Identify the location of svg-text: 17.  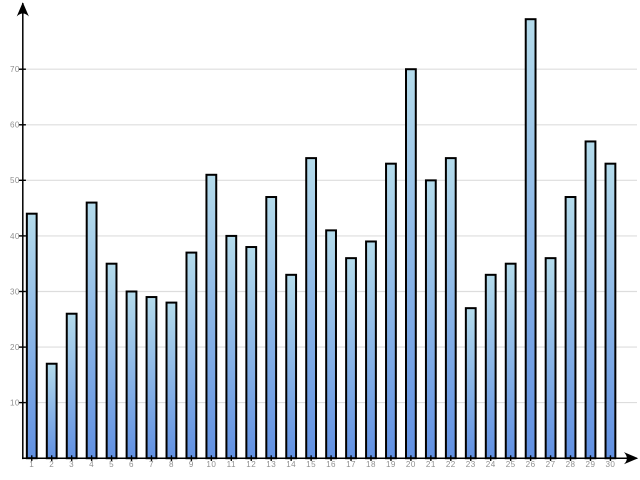
(351, 464).